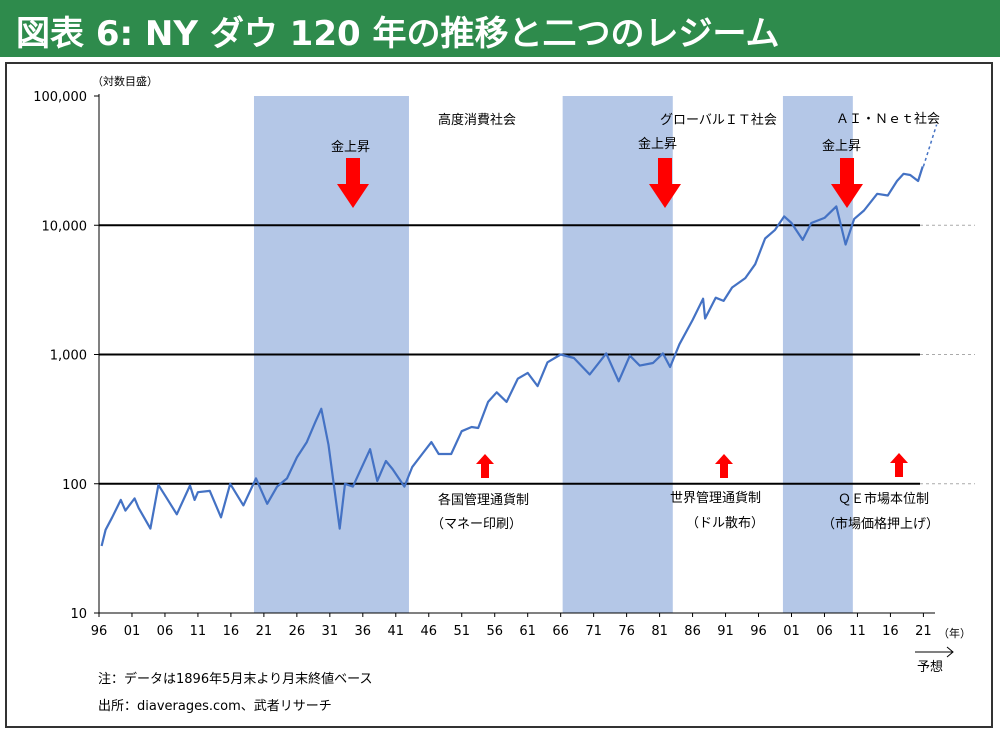 The height and width of the screenshot is (733, 1000). Describe the element at coordinates (74, 485) in the screenshot. I see `y-tick-label: 100` at that location.